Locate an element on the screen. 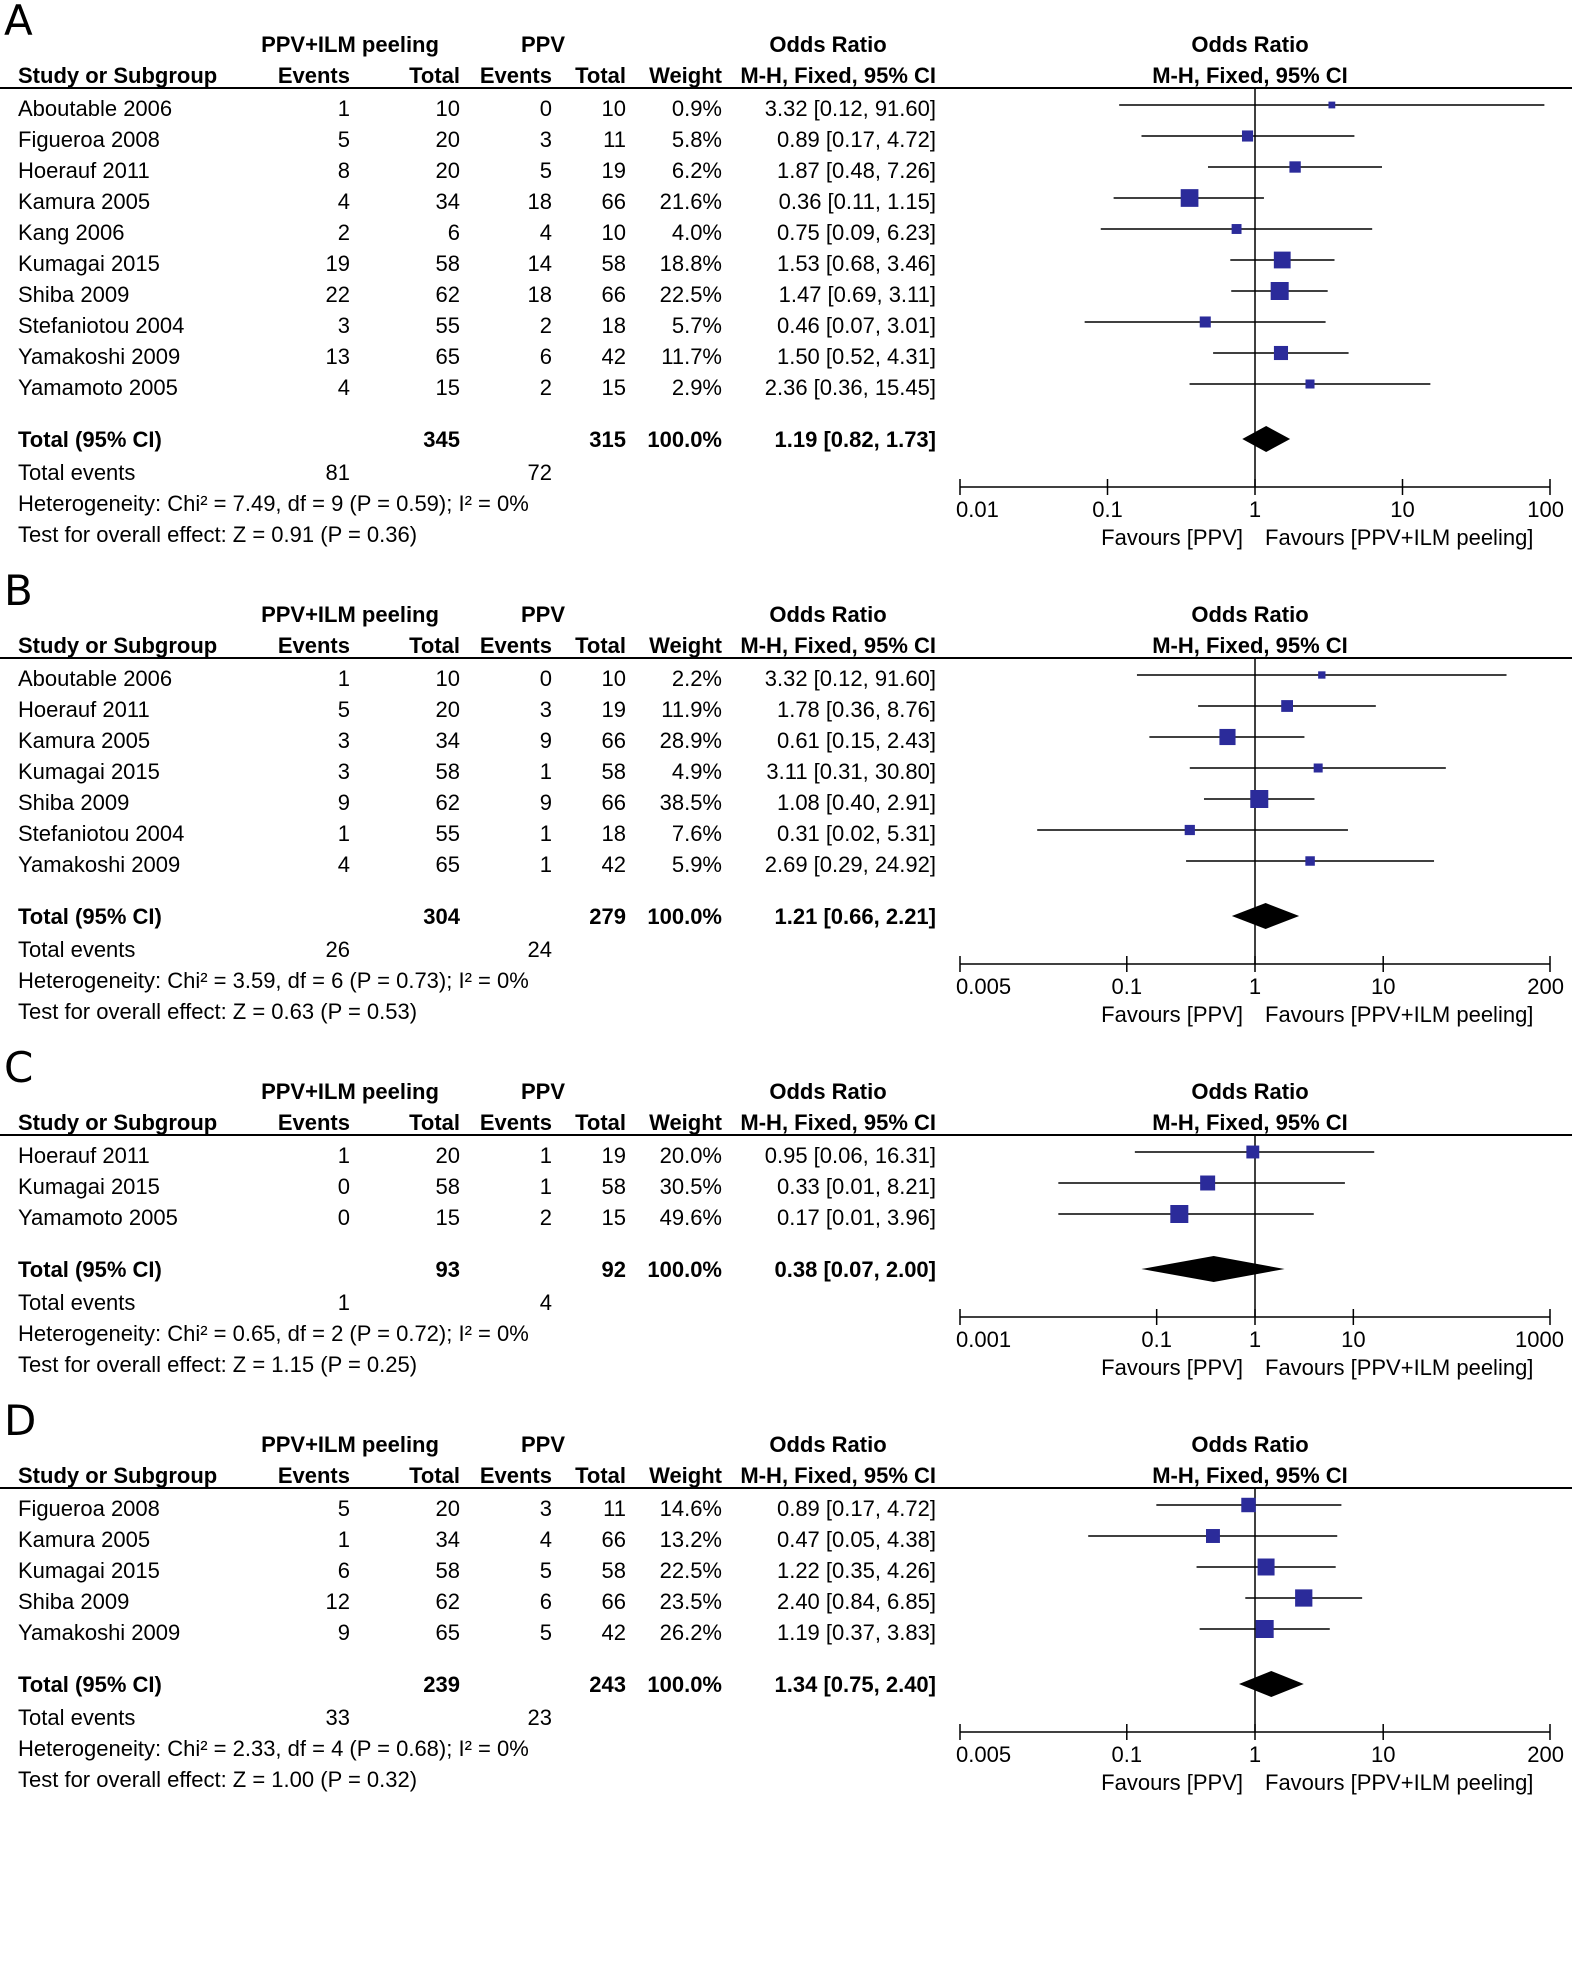 This screenshot has width=1572, height=1980. events-total-treatment: 33 is located at coordinates (337, 1717).